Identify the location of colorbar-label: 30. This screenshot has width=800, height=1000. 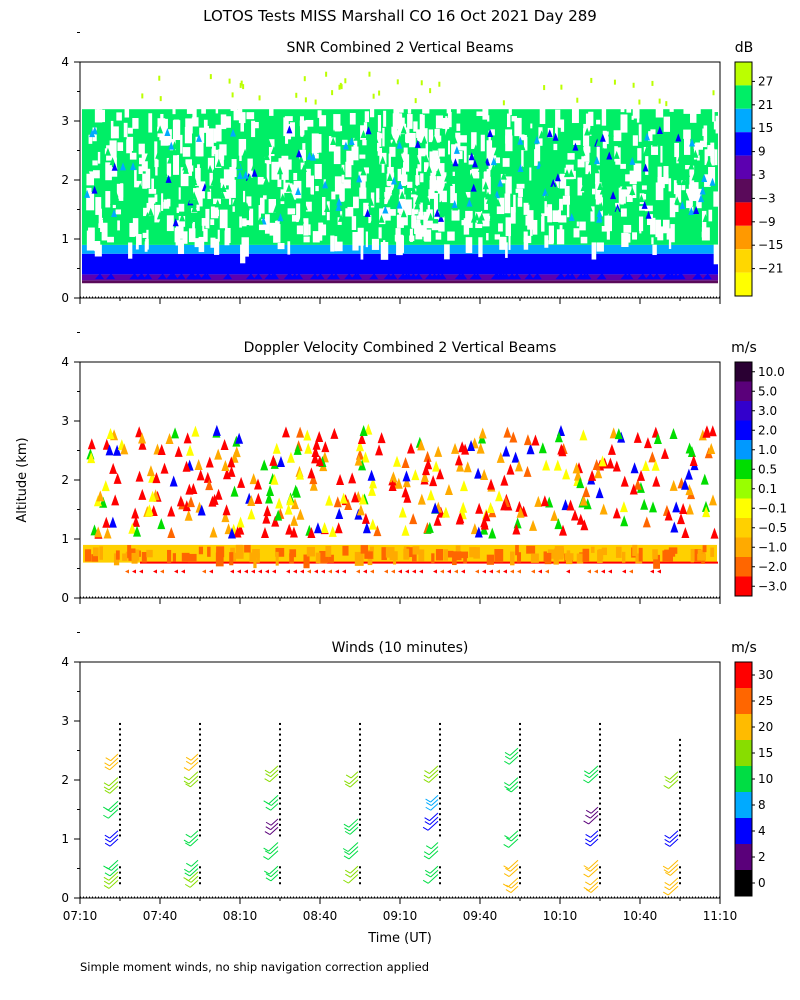
(765, 675).